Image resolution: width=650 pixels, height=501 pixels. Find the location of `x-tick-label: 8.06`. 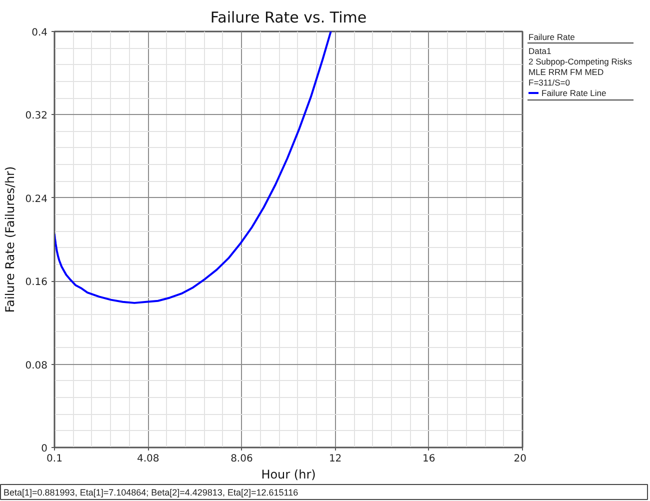

x-tick-label: 8.06 is located at coordinates (241, 459).